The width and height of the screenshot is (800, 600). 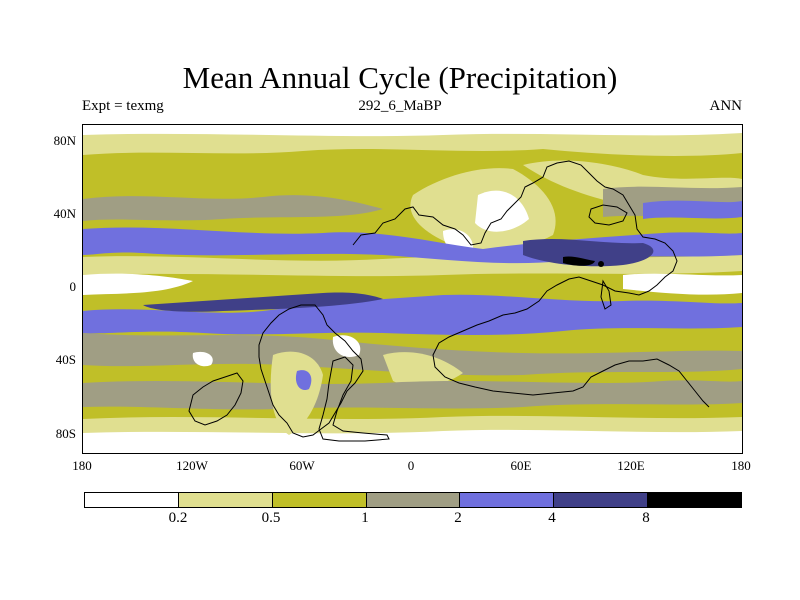 What do you see at coordinates (631, 465) in the screenshot?
I see `x-tick-label: 120E` at bounding box center [631, 465].